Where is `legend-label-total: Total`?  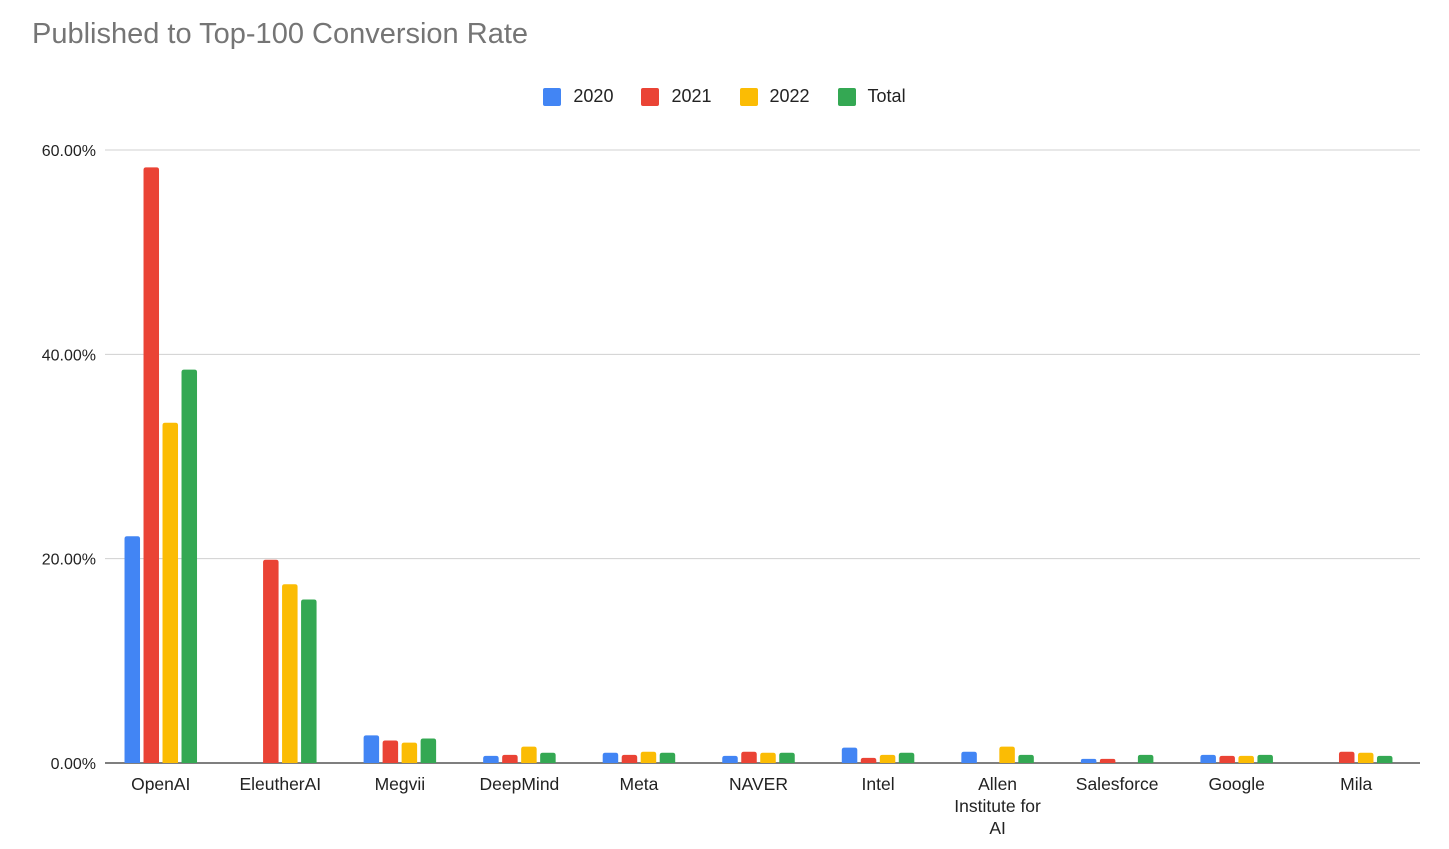 legend-label-total: Total is located at coordinates (886, 96).